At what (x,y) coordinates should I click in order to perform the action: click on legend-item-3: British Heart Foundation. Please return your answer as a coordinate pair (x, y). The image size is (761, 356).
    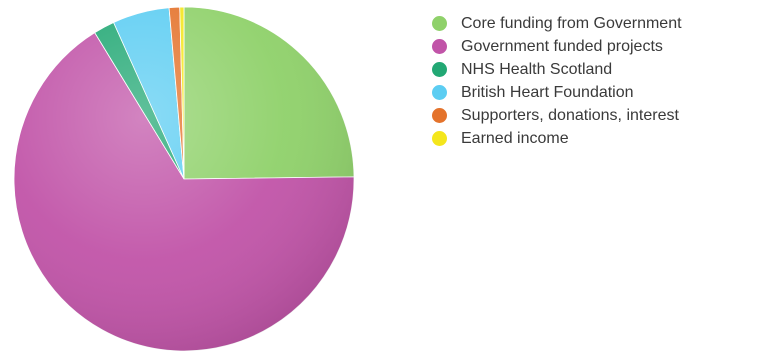
    Looking at the image, I should click on (594, 92).